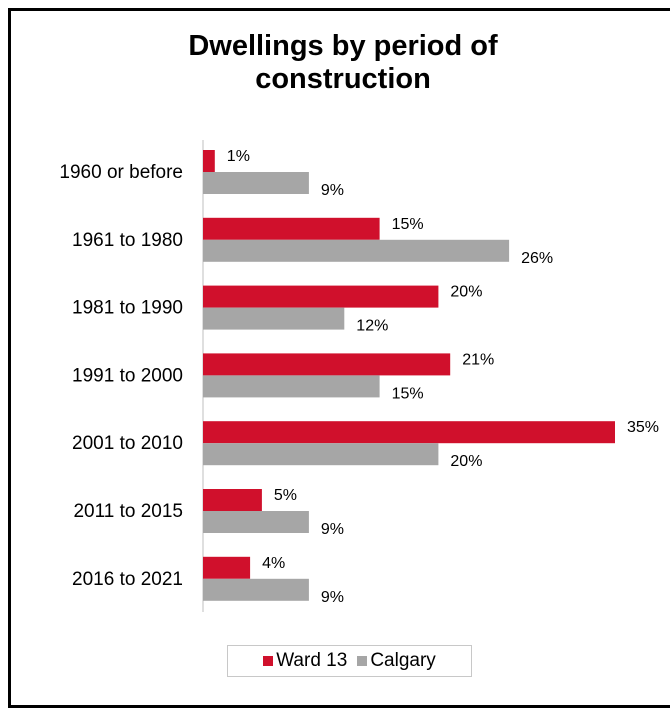 This screenshot has height=708, width=670. Describe the element at coordinates (127, 579) in the screenshot. I see `category-label-2016-to-2021: 2016 to 2021` at that location.